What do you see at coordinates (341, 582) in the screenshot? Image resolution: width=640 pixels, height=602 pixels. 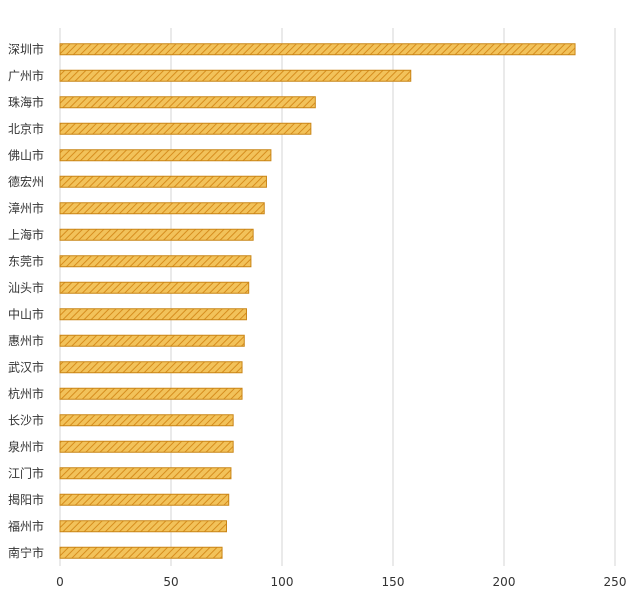 I see `x-axis-ticks: 0 50 100 150 200 250` at bounding box center [341, 582].